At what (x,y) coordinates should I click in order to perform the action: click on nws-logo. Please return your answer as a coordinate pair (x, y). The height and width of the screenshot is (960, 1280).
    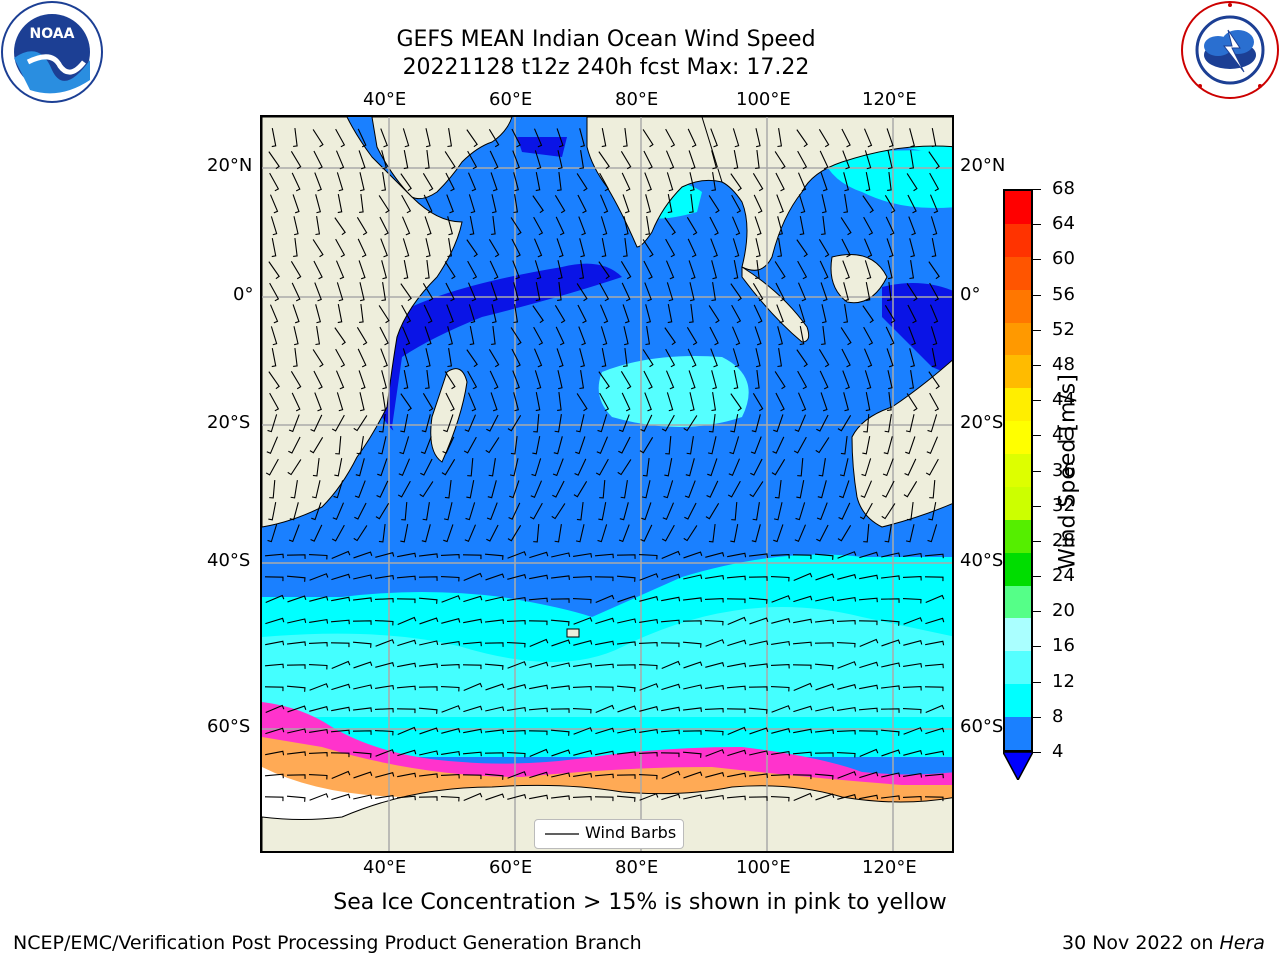
    Looking at the image, I should click on (1230, 50).